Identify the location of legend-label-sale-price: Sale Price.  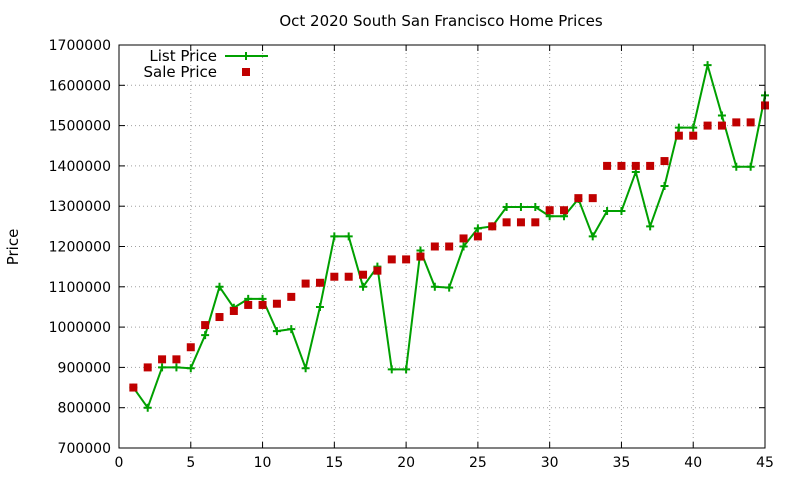
(180, 72).